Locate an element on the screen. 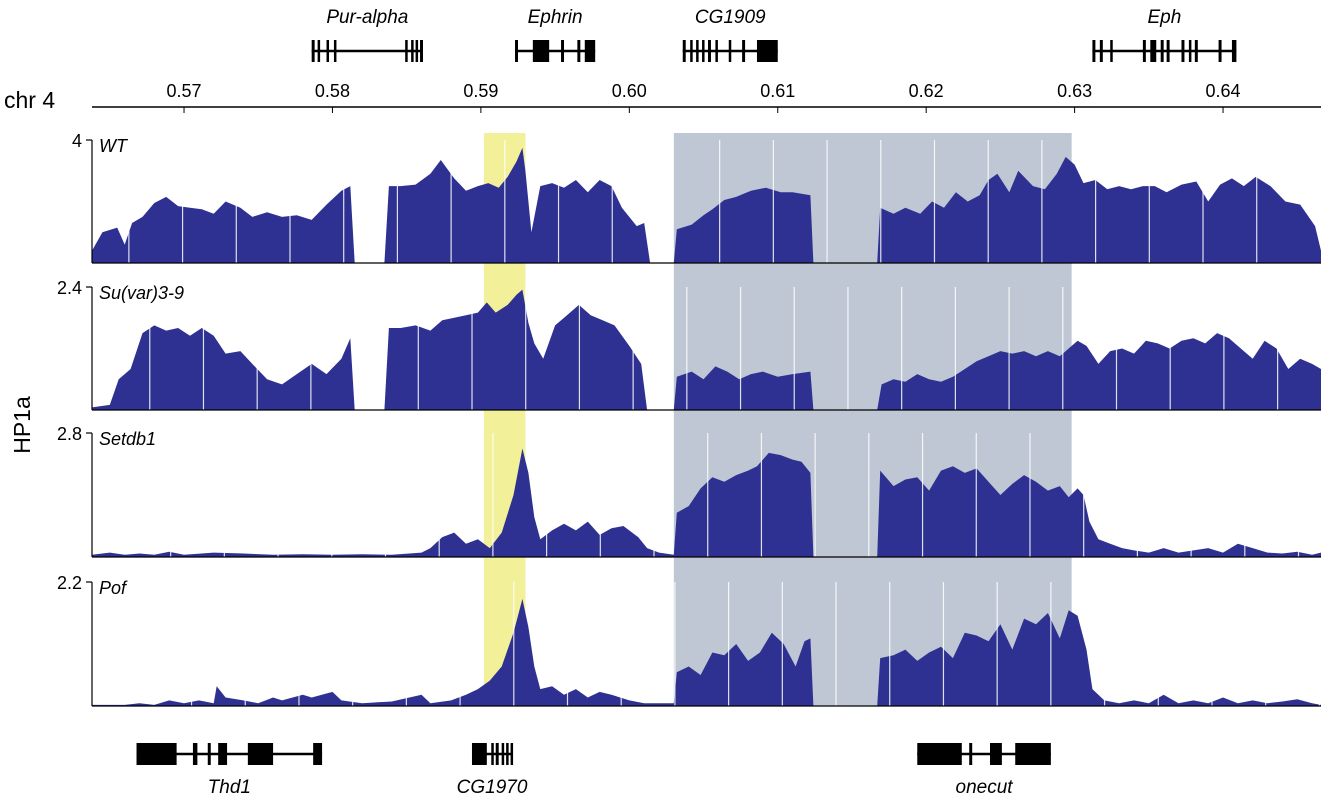 This screenshot has height=800, width=1329. track-ymax-label: 2.8 is located at coordinates (69, 434).